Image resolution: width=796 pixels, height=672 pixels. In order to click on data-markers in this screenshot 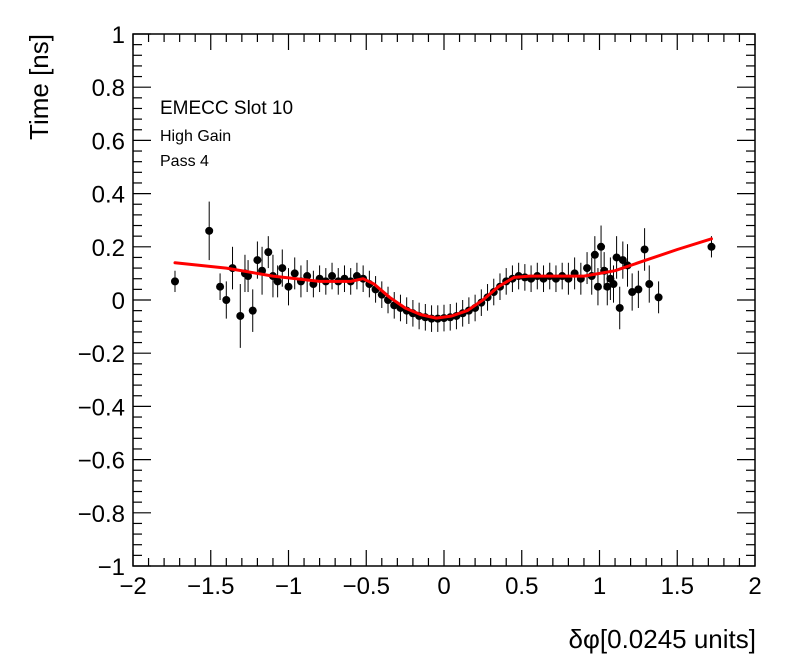, I will do `click(443, 274)`.